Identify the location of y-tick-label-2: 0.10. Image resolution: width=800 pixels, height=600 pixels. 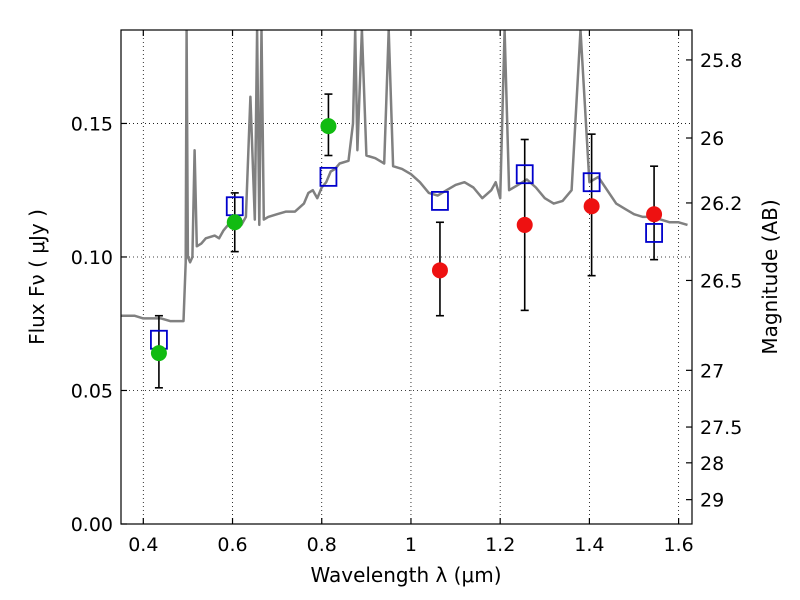
(92, 258).